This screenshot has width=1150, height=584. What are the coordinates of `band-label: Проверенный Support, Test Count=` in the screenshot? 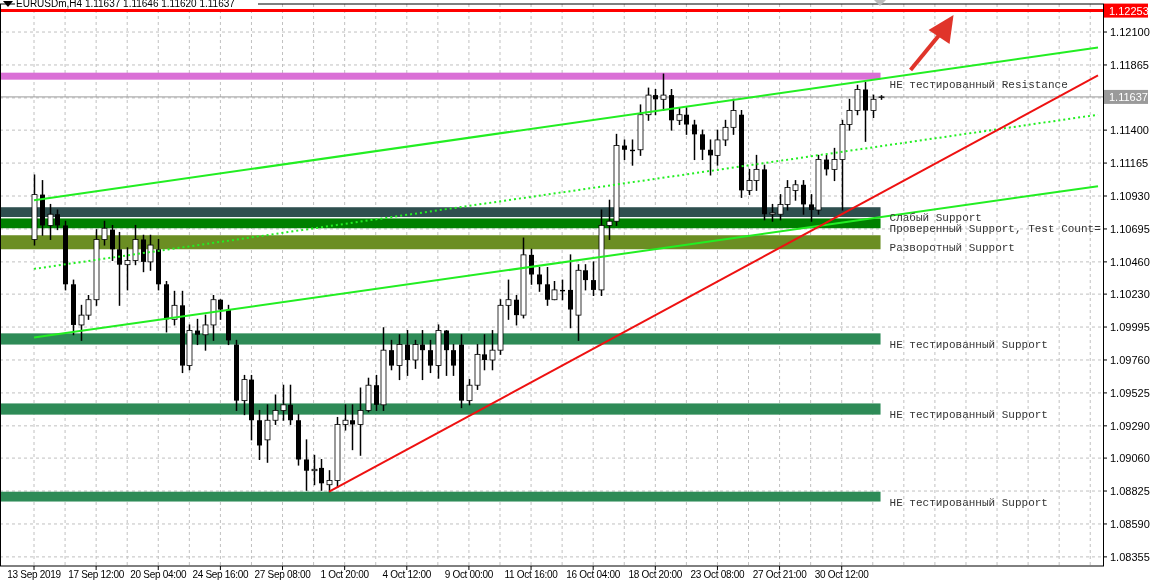 It's located at (995, 229).